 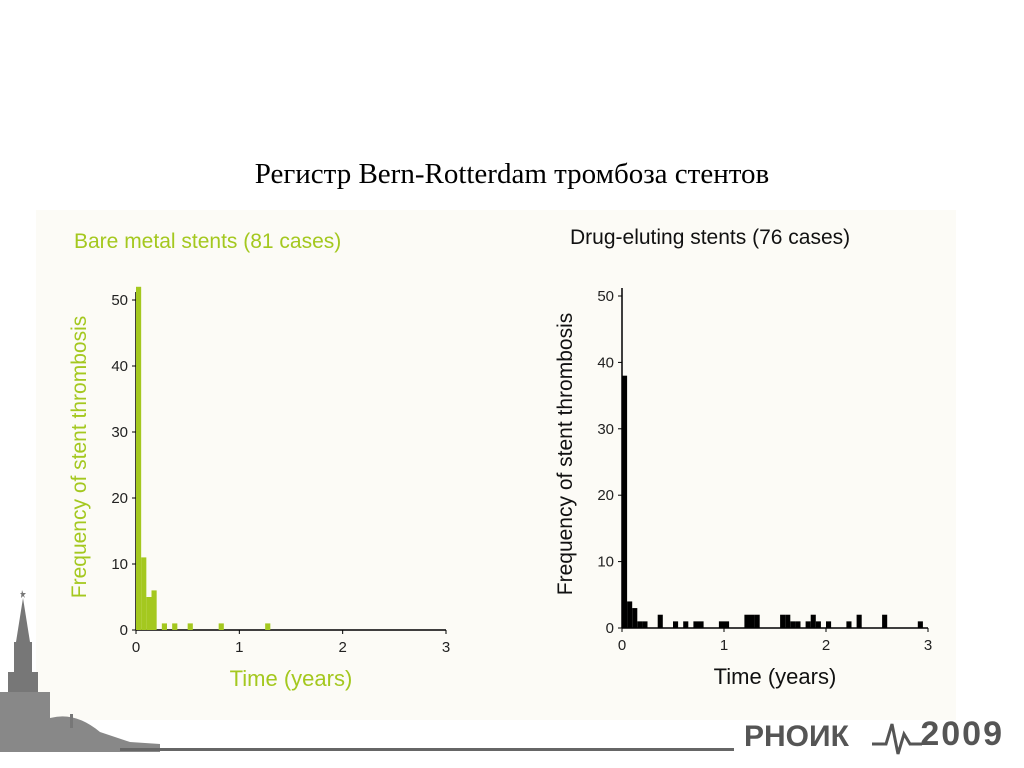 What do you see at coordinates (207, 241) in the screenshot?
I see `chart-title: Bare metal stents (81 cases)` at bounding box center [207, 241].